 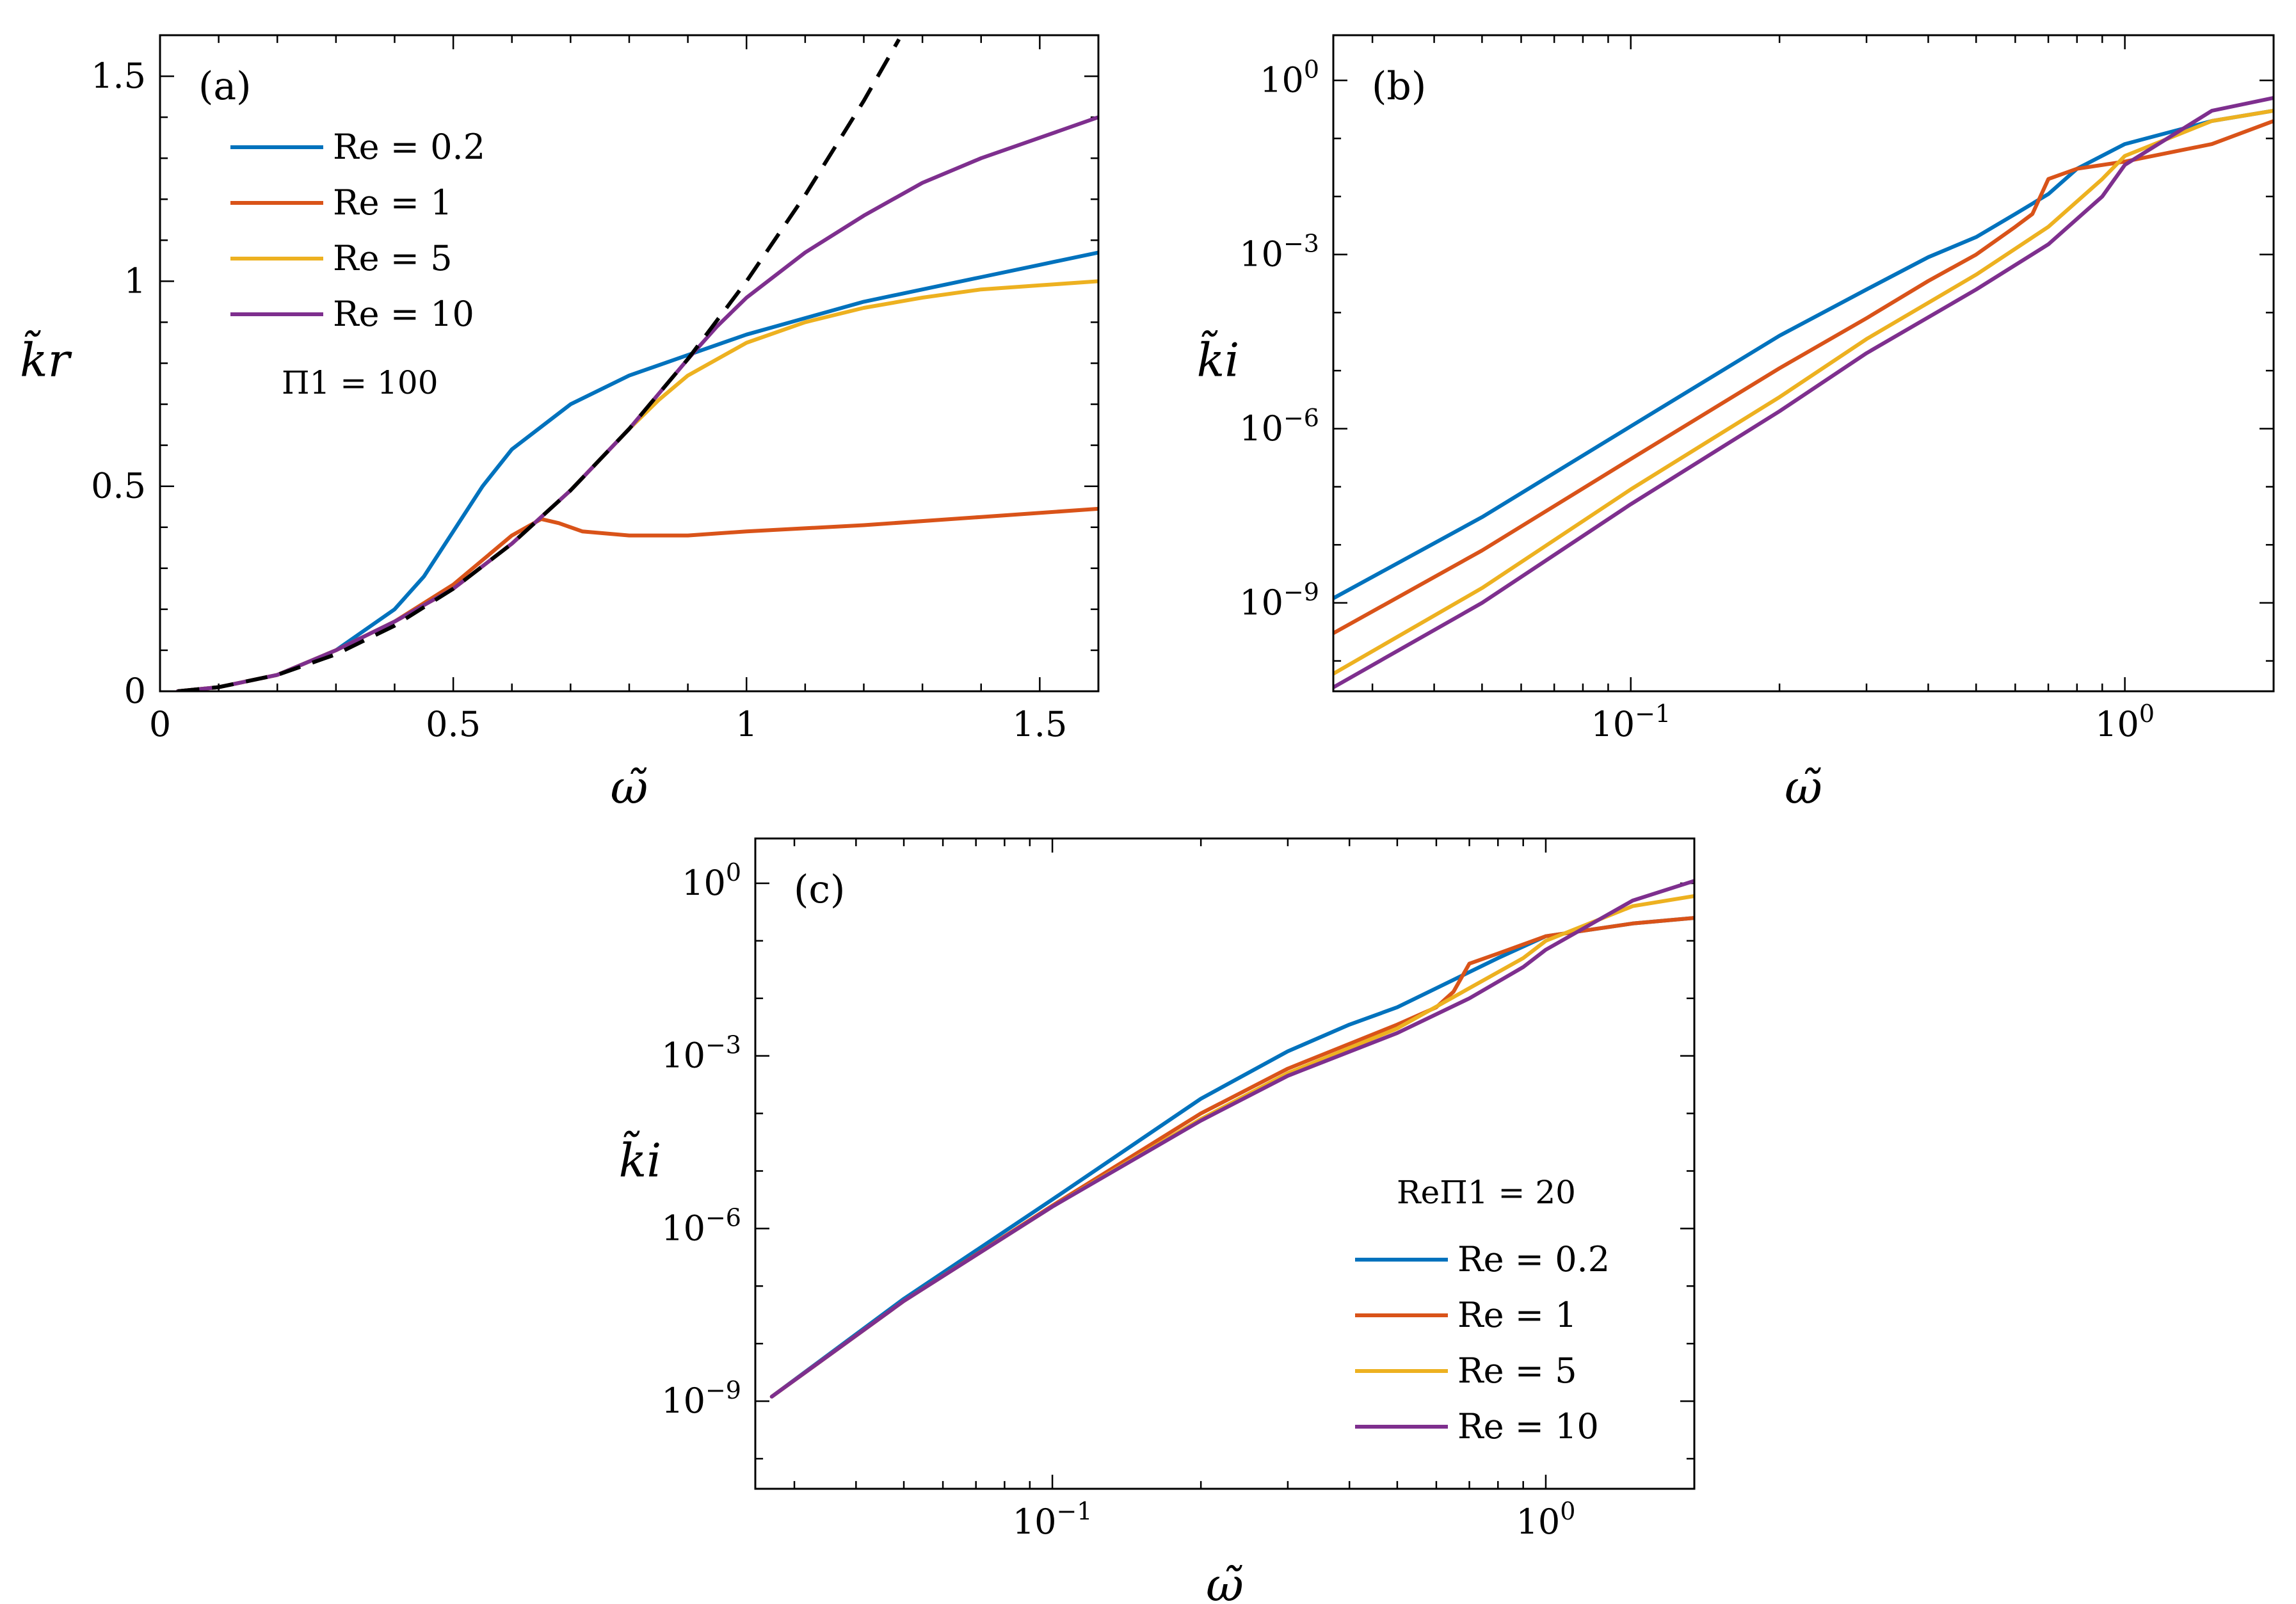 I want to click on series-line-asymptote, so click(x=539, y=364).